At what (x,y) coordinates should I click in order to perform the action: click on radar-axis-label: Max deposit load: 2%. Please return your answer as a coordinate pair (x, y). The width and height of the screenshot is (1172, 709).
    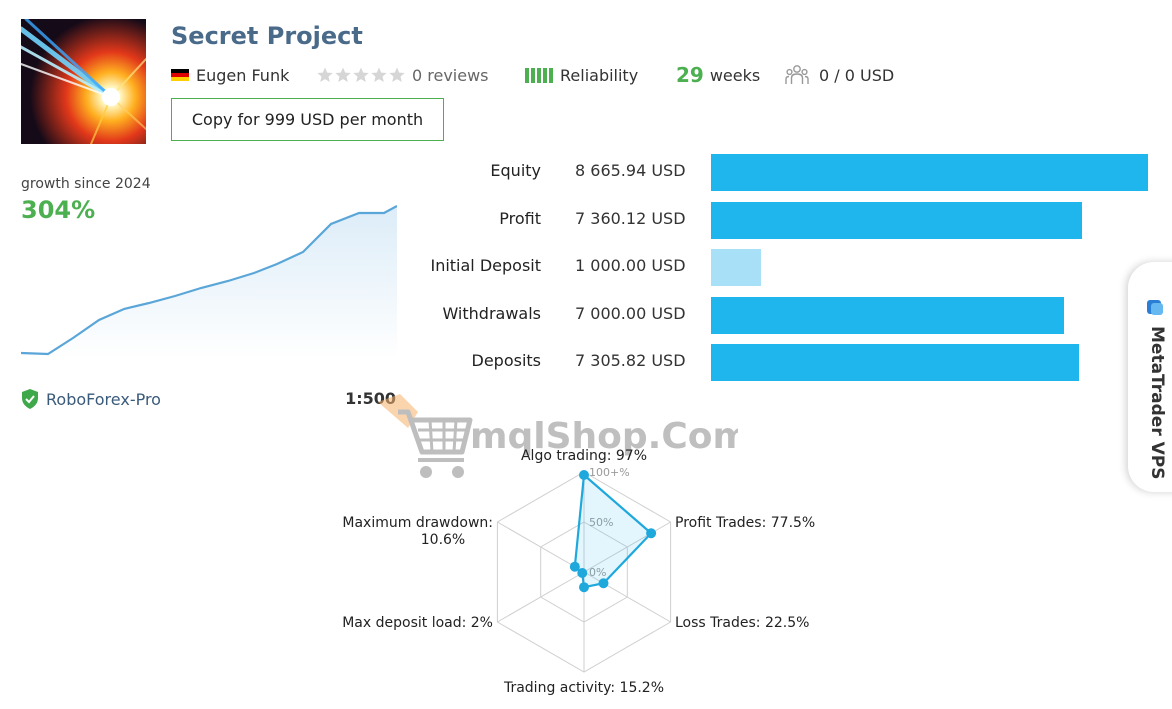
    Looking at the image, I should click on (417, 623).